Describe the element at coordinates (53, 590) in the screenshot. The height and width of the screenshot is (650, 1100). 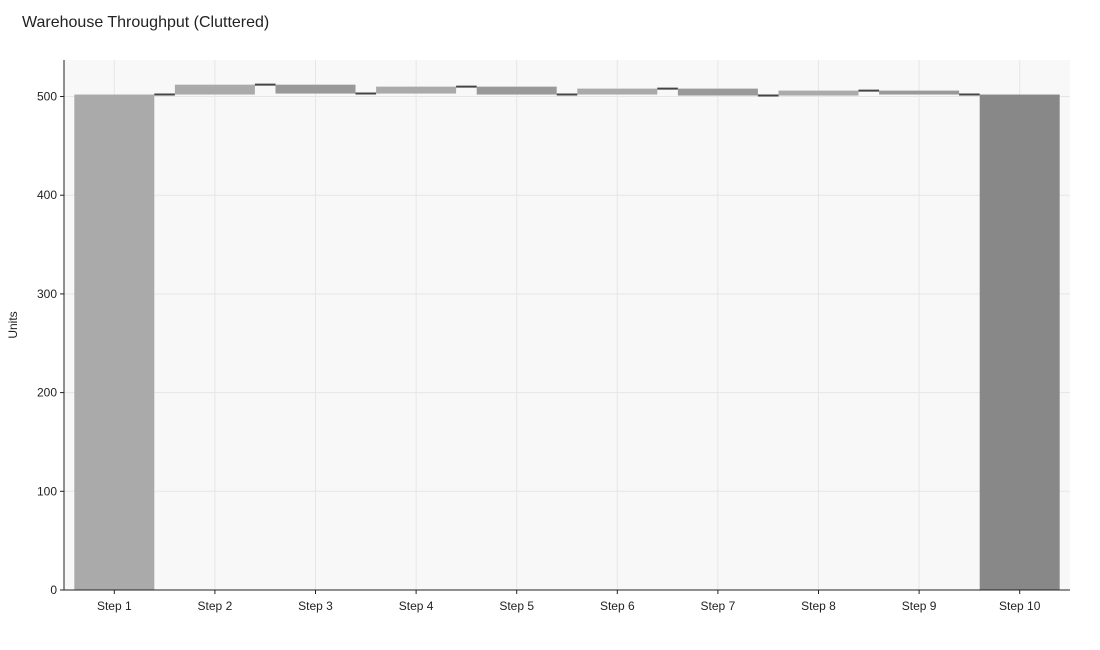
I see `y-tick-label: 0` at that location.